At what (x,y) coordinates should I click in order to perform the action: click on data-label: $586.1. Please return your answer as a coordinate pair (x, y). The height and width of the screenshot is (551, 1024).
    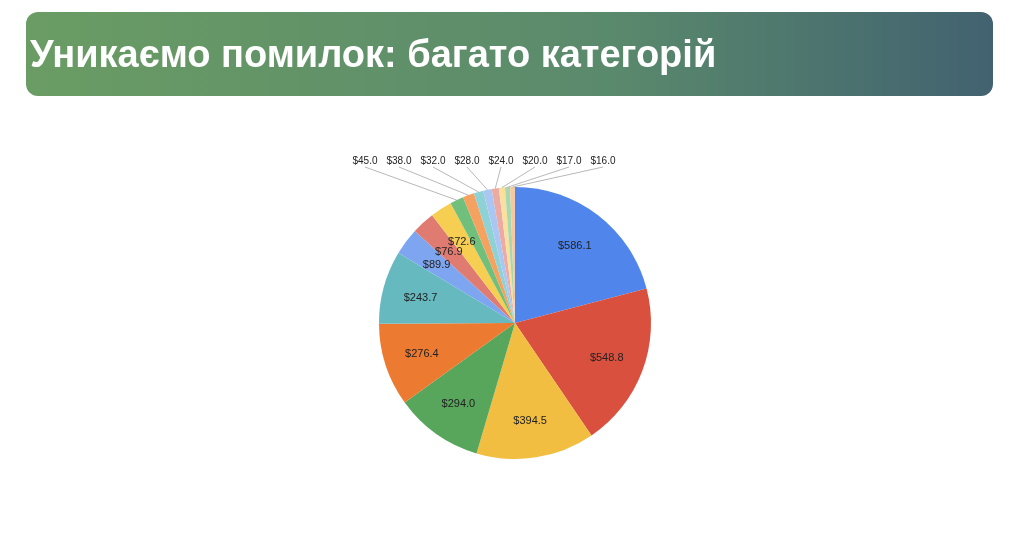
    Looking at the image, I should click on (574, 245).